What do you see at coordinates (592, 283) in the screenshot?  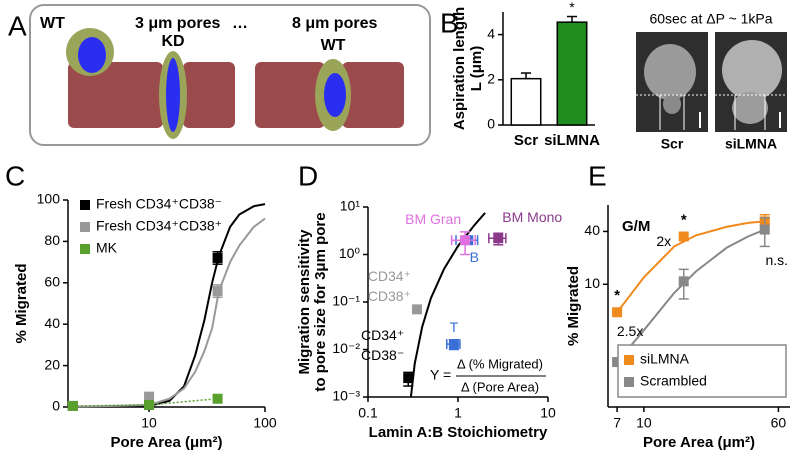 I see `y-tick-label: 10` at bounding box center [592, 283].